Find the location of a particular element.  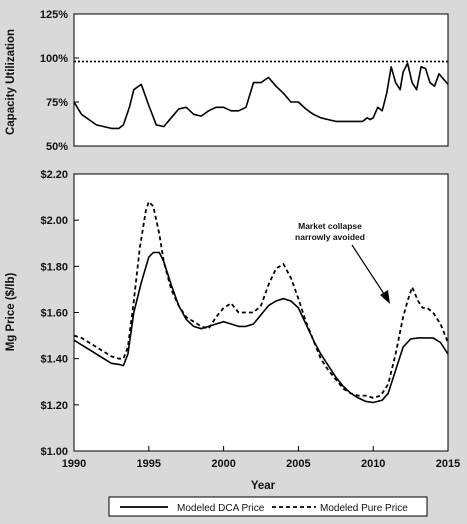

top-y-axis-label: Capacity Utilization is located at coordinates (11, 82).